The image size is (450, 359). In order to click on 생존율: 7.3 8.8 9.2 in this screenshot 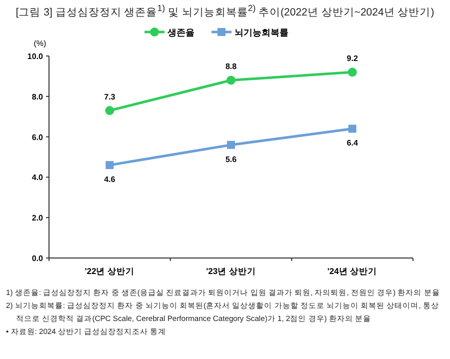, I will do `click(231, 85)`.